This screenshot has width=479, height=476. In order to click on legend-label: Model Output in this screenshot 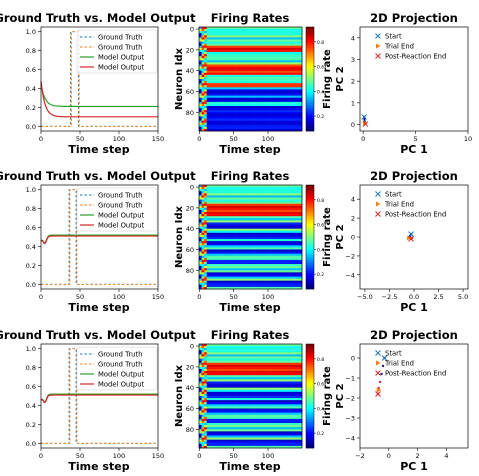, I will do `click(121, 375)`.